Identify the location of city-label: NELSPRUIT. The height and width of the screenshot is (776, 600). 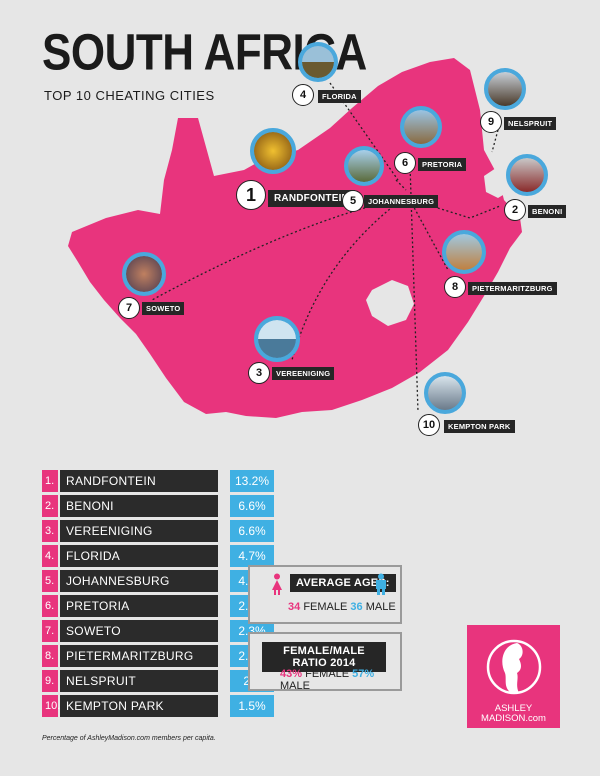
(530, 123).